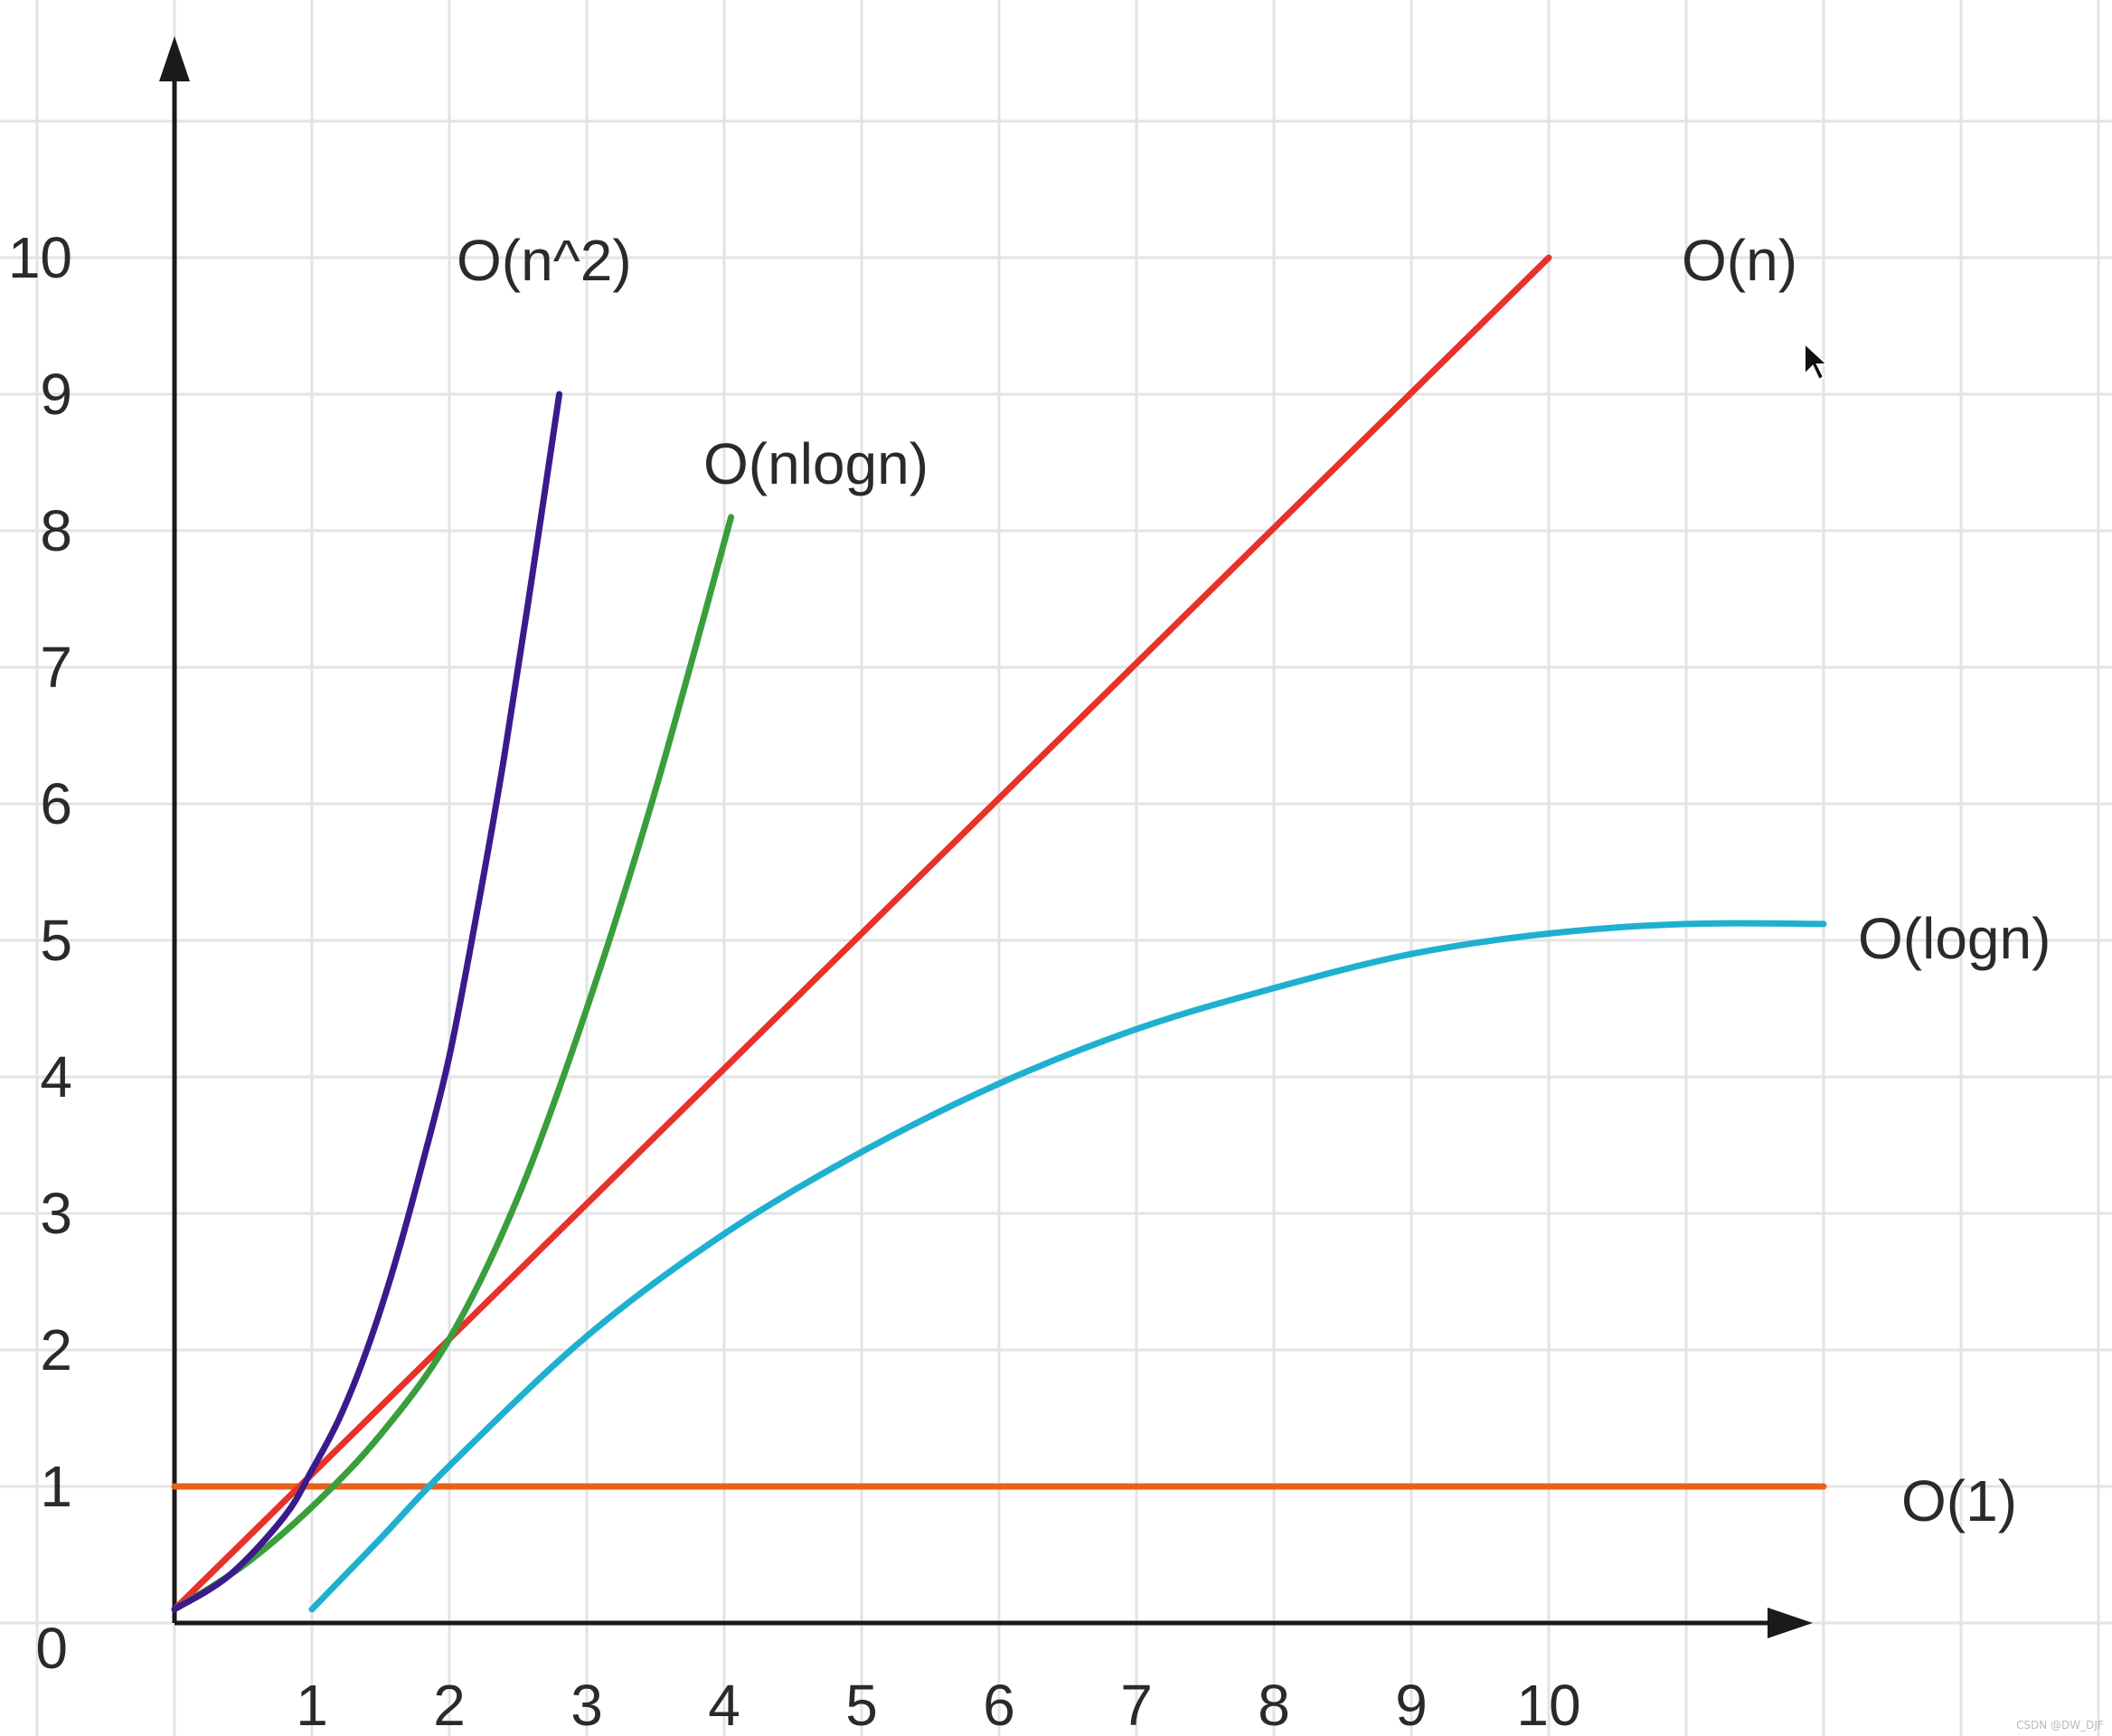 This screenshot has width=2112, height=1736. Describe the element at coordinates (56, 1486) in the screenshot. I see `y-tick-label: 1` at that location.